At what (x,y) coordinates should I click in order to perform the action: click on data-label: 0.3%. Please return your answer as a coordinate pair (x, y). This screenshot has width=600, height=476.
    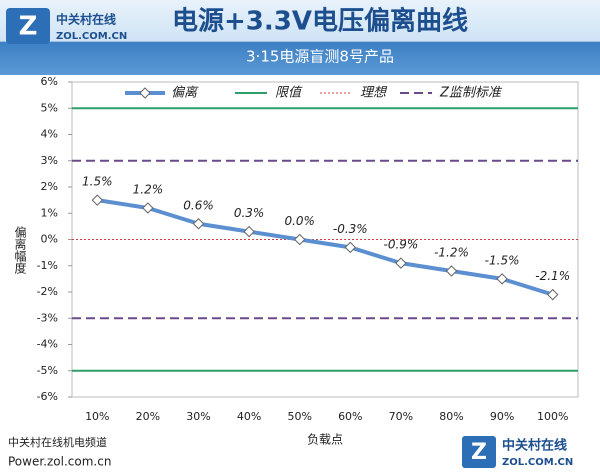
    Looking at the image, I should click on (249, 213).